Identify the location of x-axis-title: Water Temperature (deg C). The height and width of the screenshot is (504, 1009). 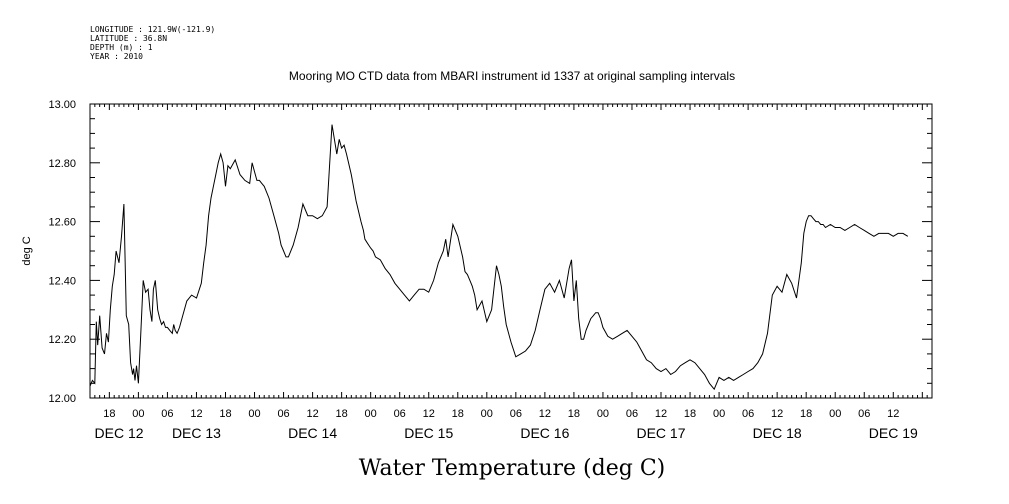
(512, 468).